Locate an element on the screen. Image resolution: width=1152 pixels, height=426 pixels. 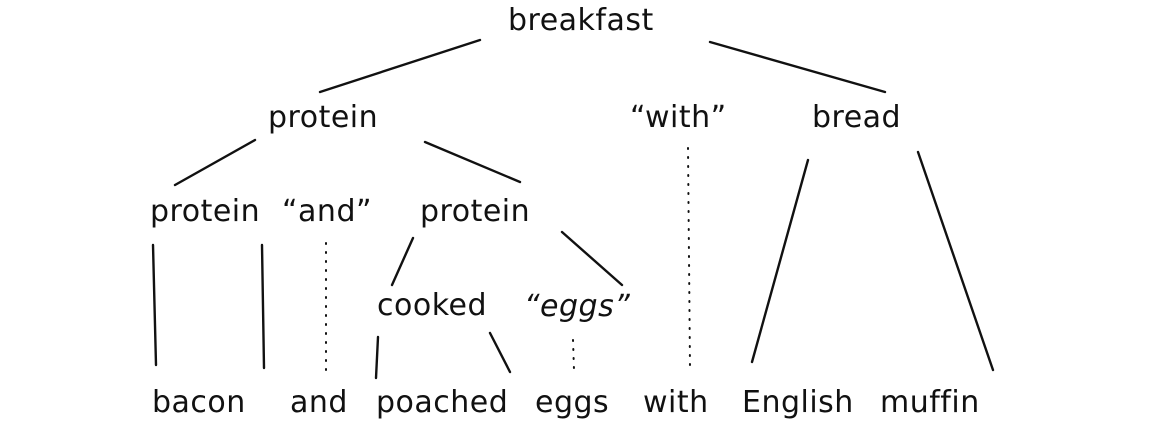
node-cooked: cooked is located at coordinates (432, 305).